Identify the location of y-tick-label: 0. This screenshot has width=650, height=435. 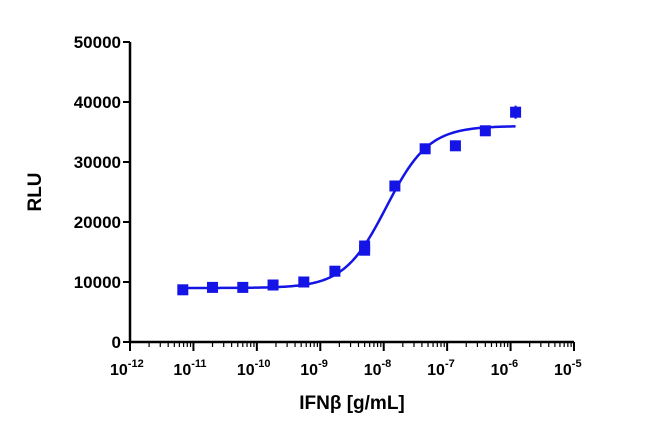
(116, 342).